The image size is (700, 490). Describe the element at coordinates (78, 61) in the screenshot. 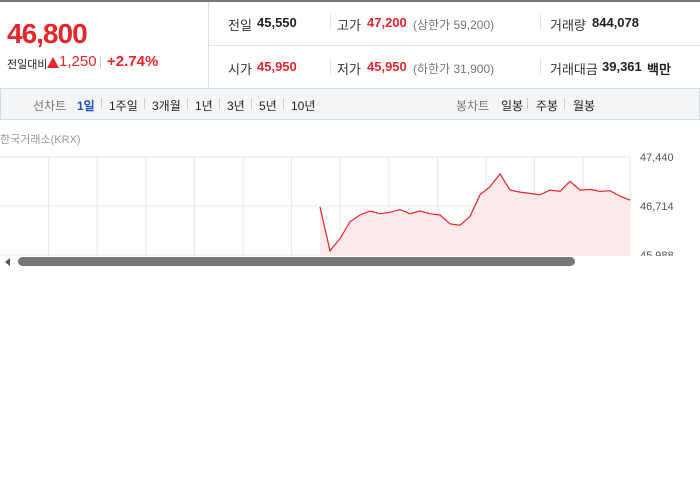

I see `change: 1,250` at that location.